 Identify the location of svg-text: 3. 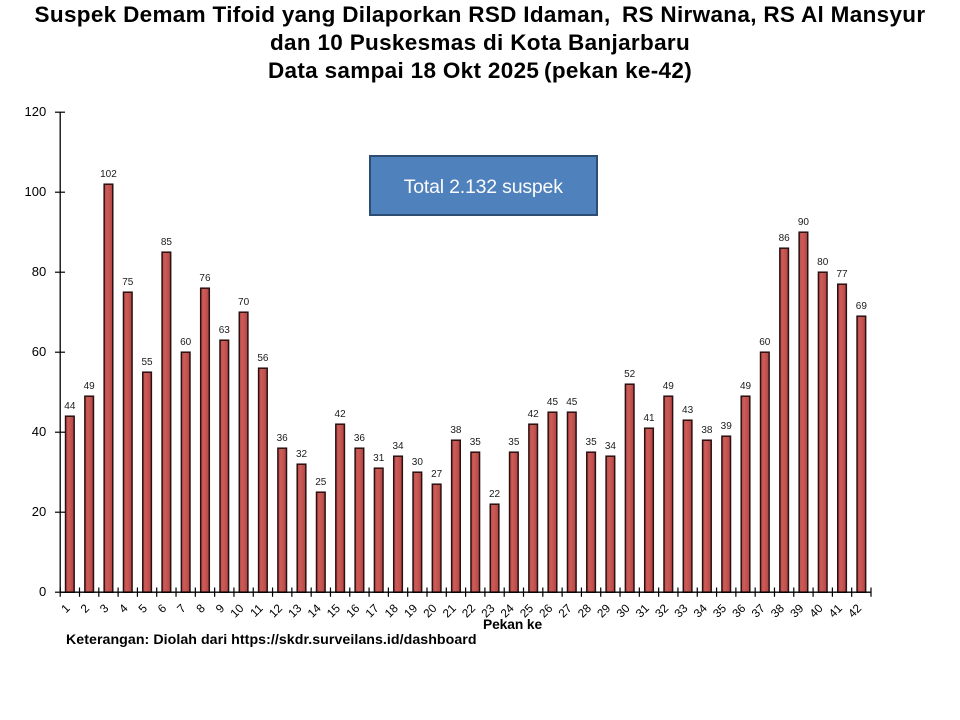
(104, 608).